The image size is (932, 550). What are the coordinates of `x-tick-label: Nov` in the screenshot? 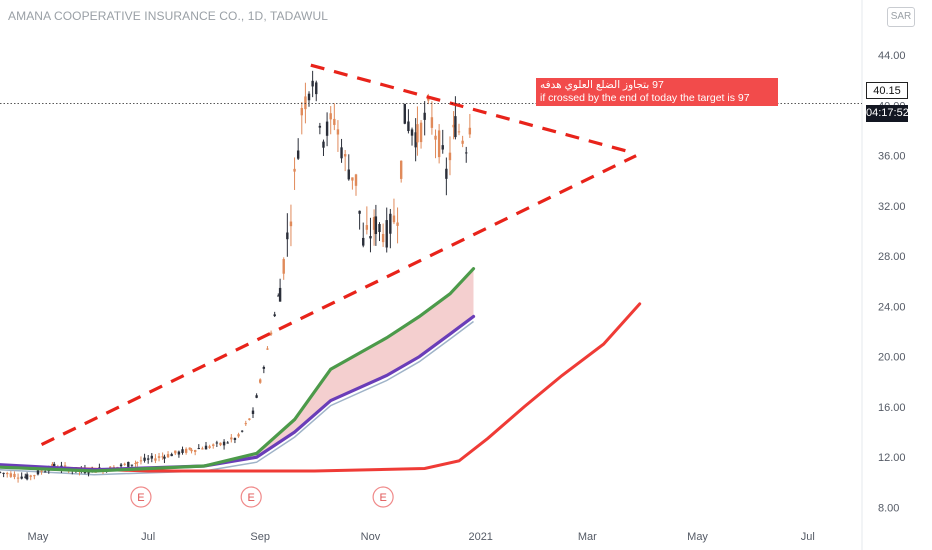 It's located at (371, 537).